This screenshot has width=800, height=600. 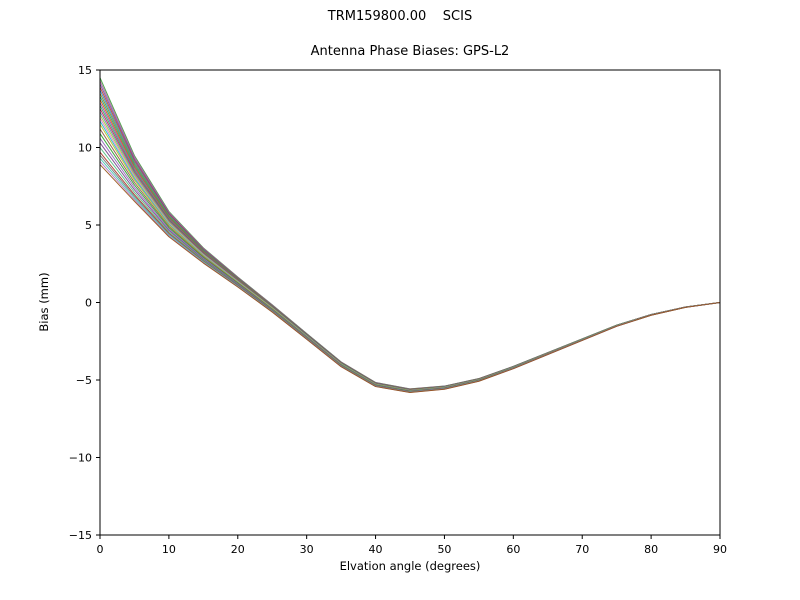 I want to click on x-tick-label: 0, so click(x=100, y=549).